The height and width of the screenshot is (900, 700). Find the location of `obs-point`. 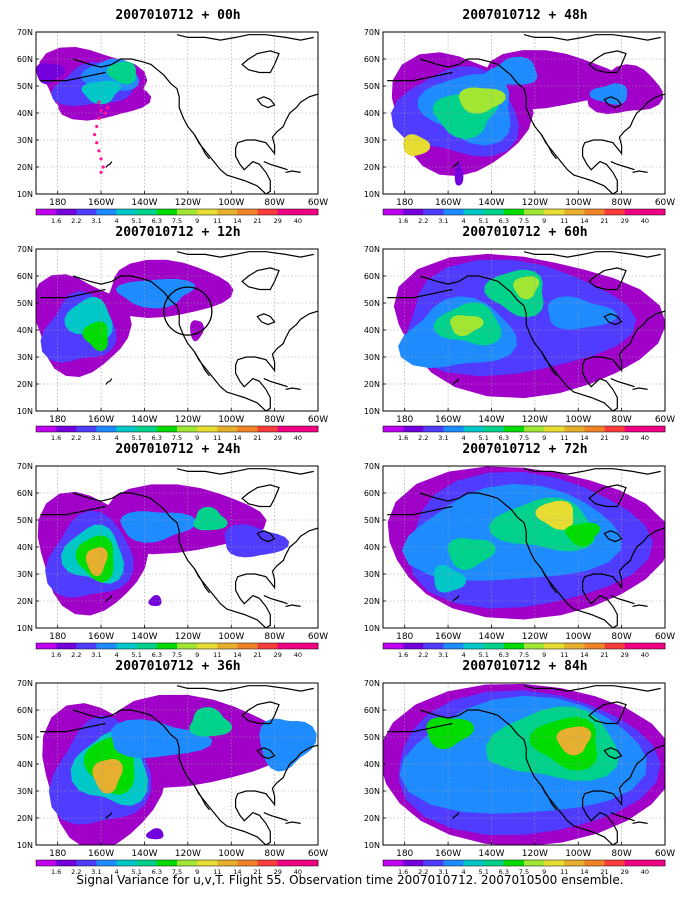

obs-point is located at coordinates (99, 118).